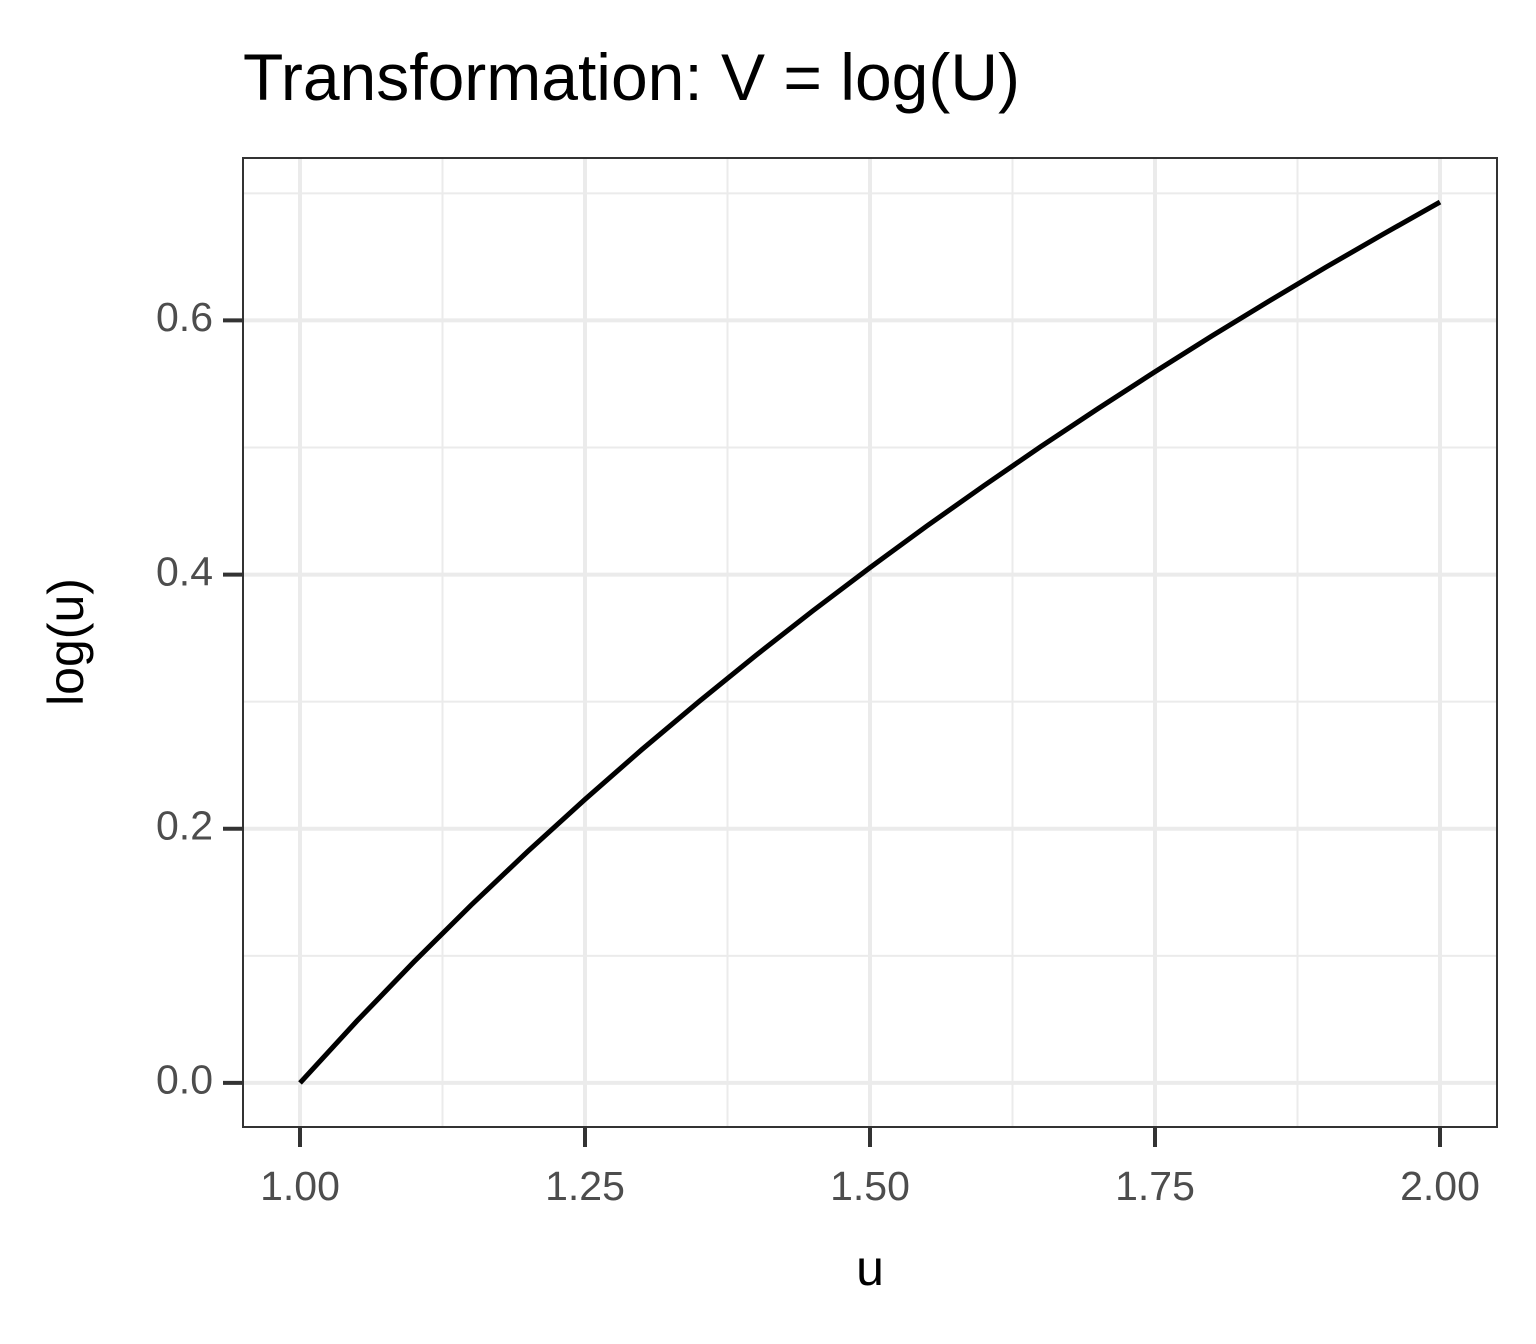  Describe the element at coordinates (300, 1186) in the screenshot. I see `x-tick-label: 1.00` at that location.